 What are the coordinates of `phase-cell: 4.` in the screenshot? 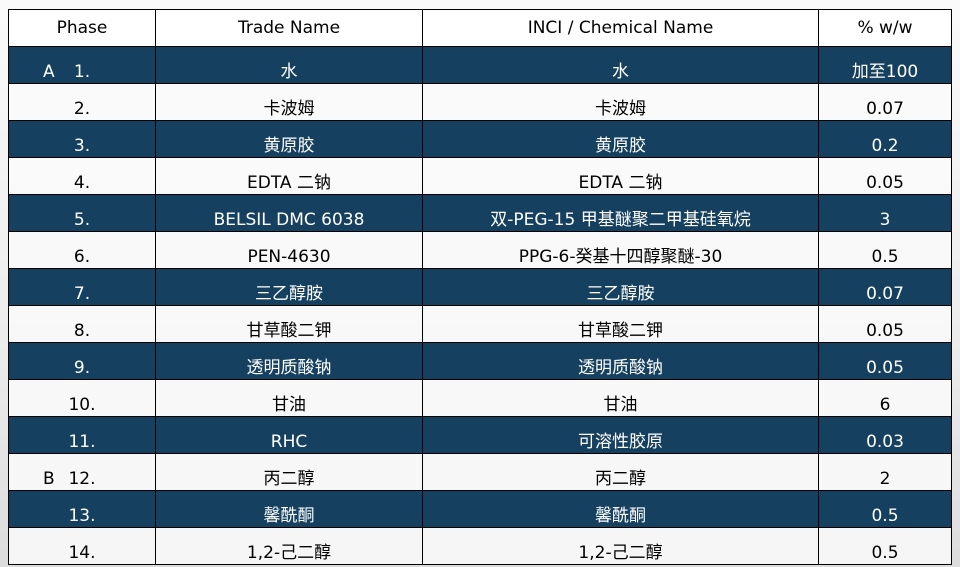 It's located at (82, 176).